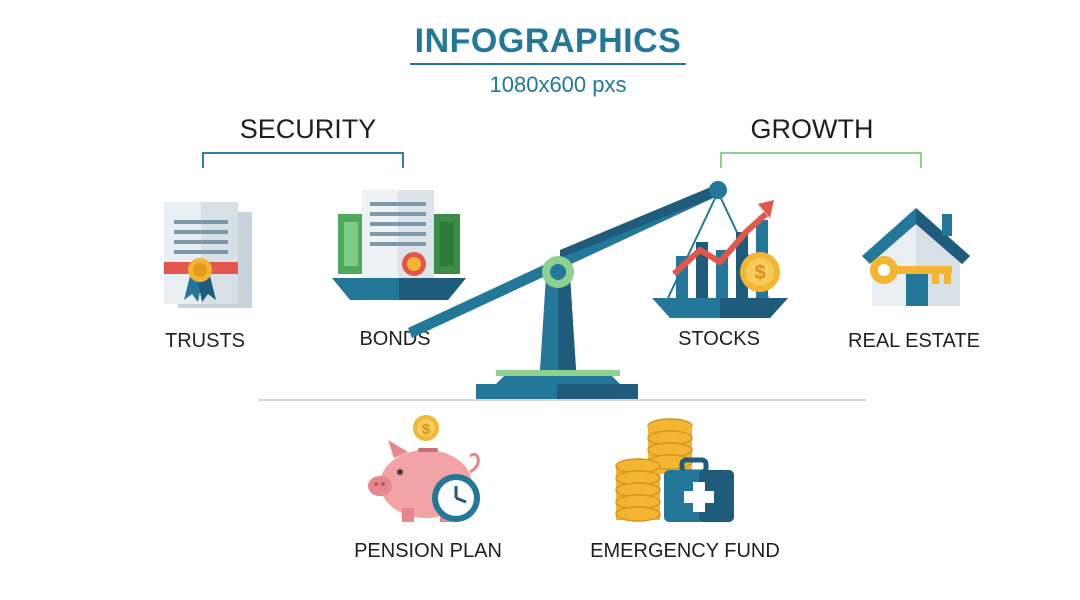  I want to click on bond-document-icon, so click(399, 245).